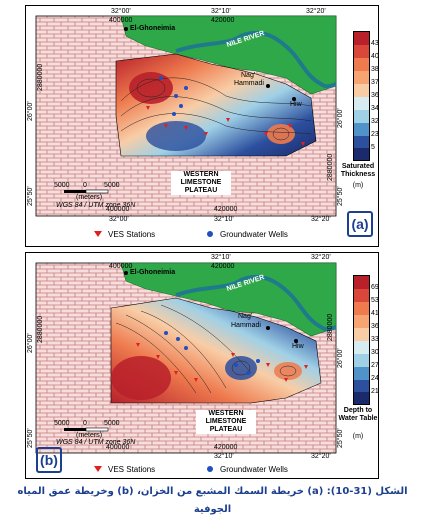 The image size is (425, 528). What do you see at coordinates (375, 326) in the screenshot?
I see `colorbar-b-label: 36` at bounding box center [375, 326].